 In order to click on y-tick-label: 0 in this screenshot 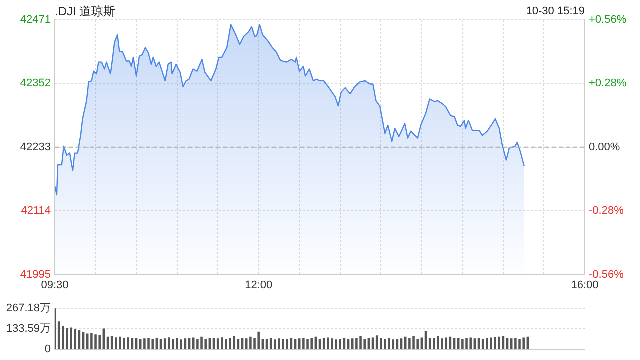, I will do `click(47, 349)`.